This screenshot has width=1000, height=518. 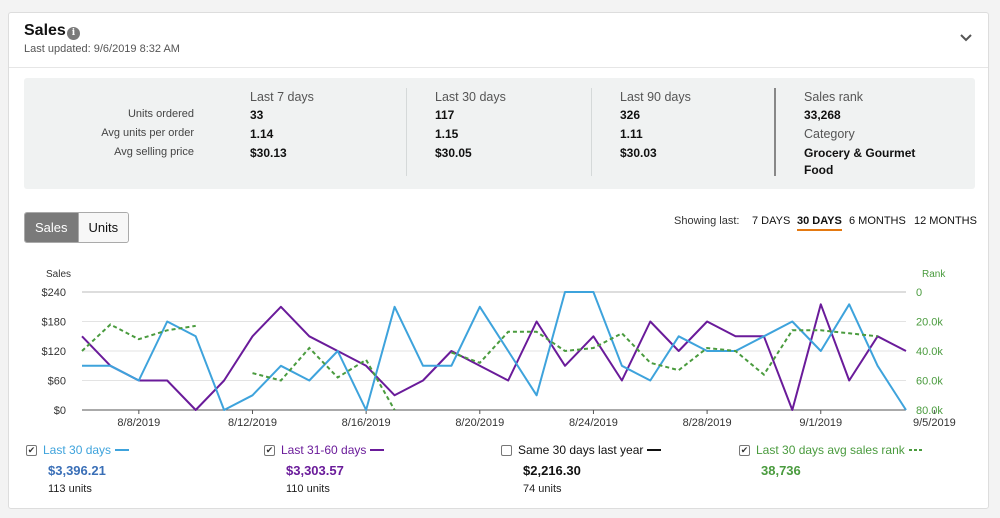 I want to click on period-value: $30.05, so click(x=453, y=153).